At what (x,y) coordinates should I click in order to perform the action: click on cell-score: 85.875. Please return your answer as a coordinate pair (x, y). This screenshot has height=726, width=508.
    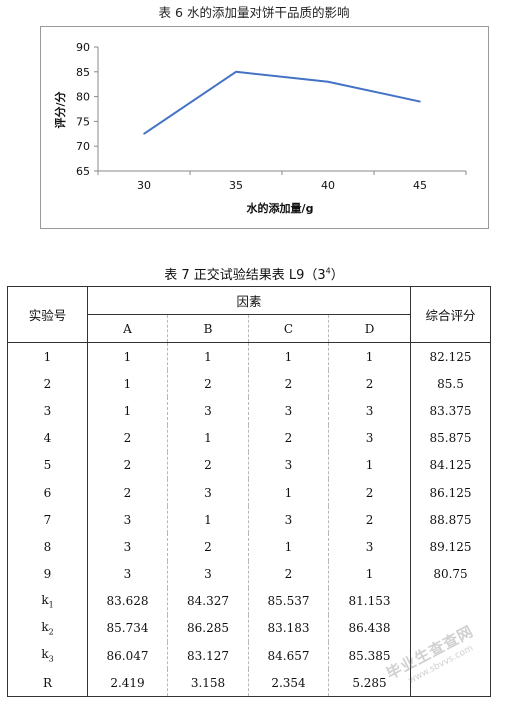
    Looking at the image, I should click on (451, 438).